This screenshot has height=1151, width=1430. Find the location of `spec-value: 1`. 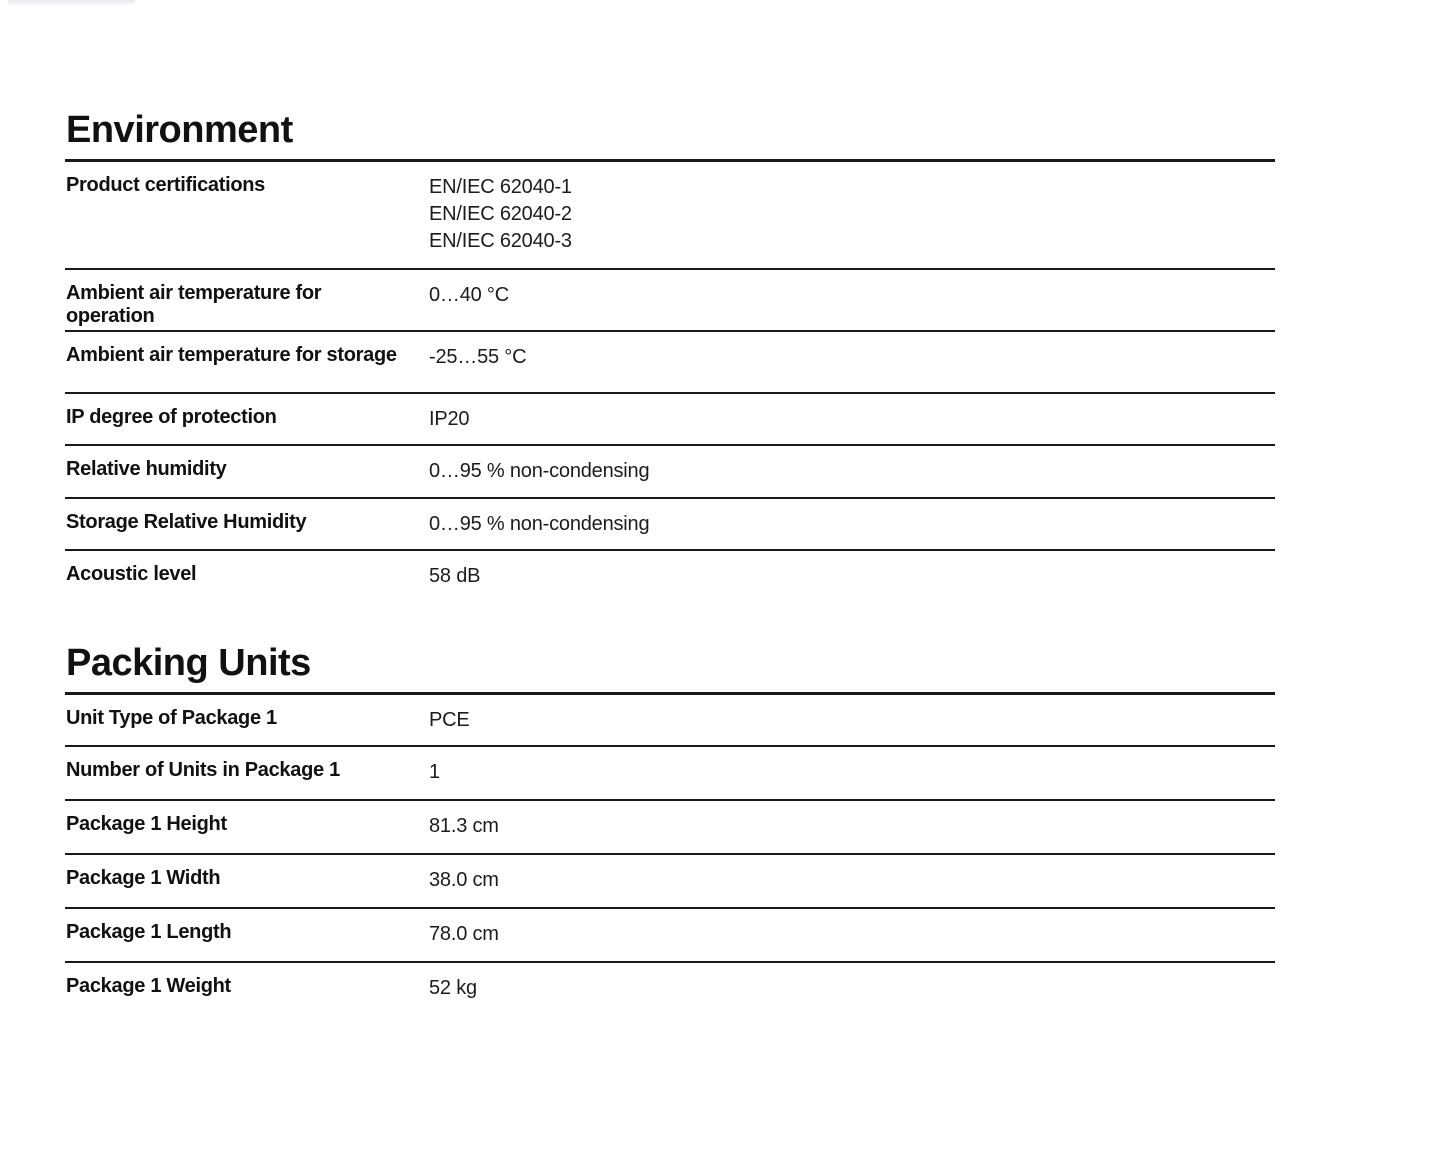

spec-value: 1 is located at coordinates (434, 772).